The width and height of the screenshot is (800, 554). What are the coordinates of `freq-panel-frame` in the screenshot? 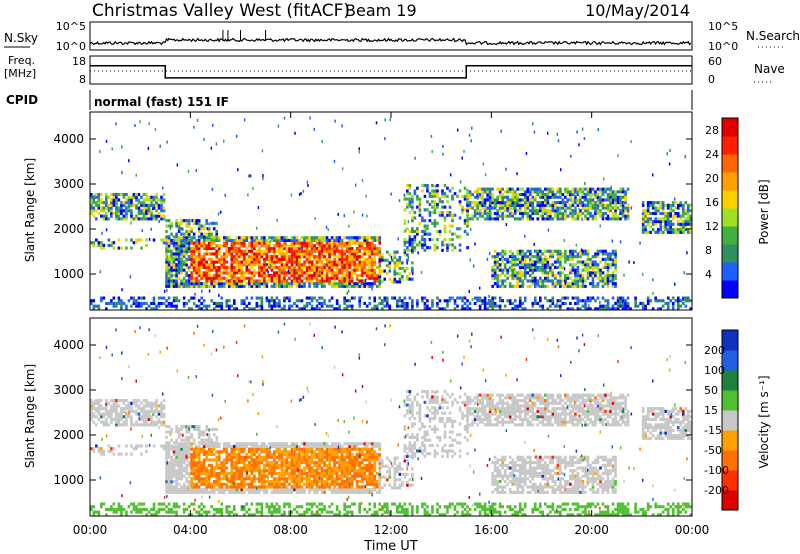 It's located at (391, 70).